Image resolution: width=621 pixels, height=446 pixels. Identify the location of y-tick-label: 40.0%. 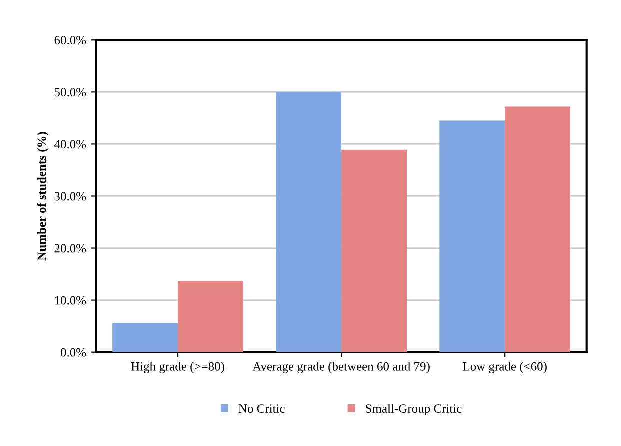
(70, 144).